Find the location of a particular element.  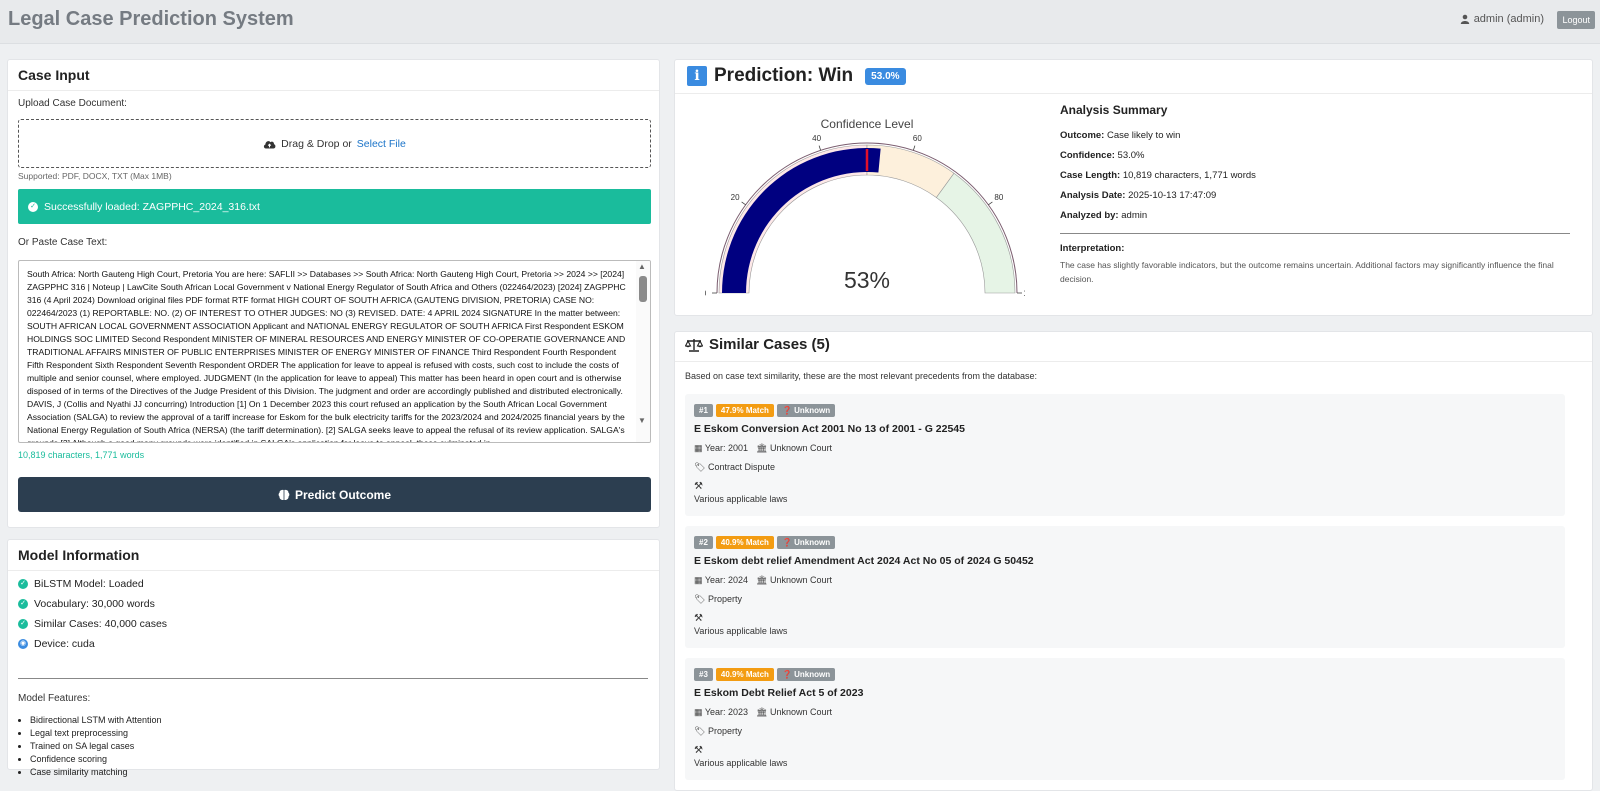

scroll-down-icon: ▼ is located at coordinates (642, 420).